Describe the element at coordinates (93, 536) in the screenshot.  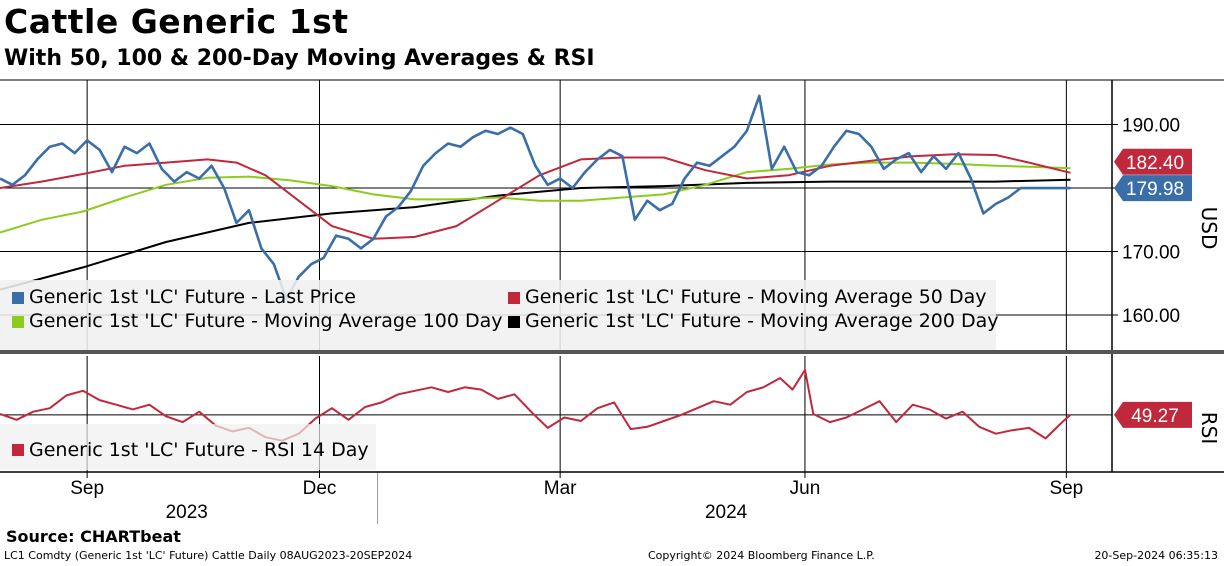
I see `source-label: Source: CHARTbeat` at that location.